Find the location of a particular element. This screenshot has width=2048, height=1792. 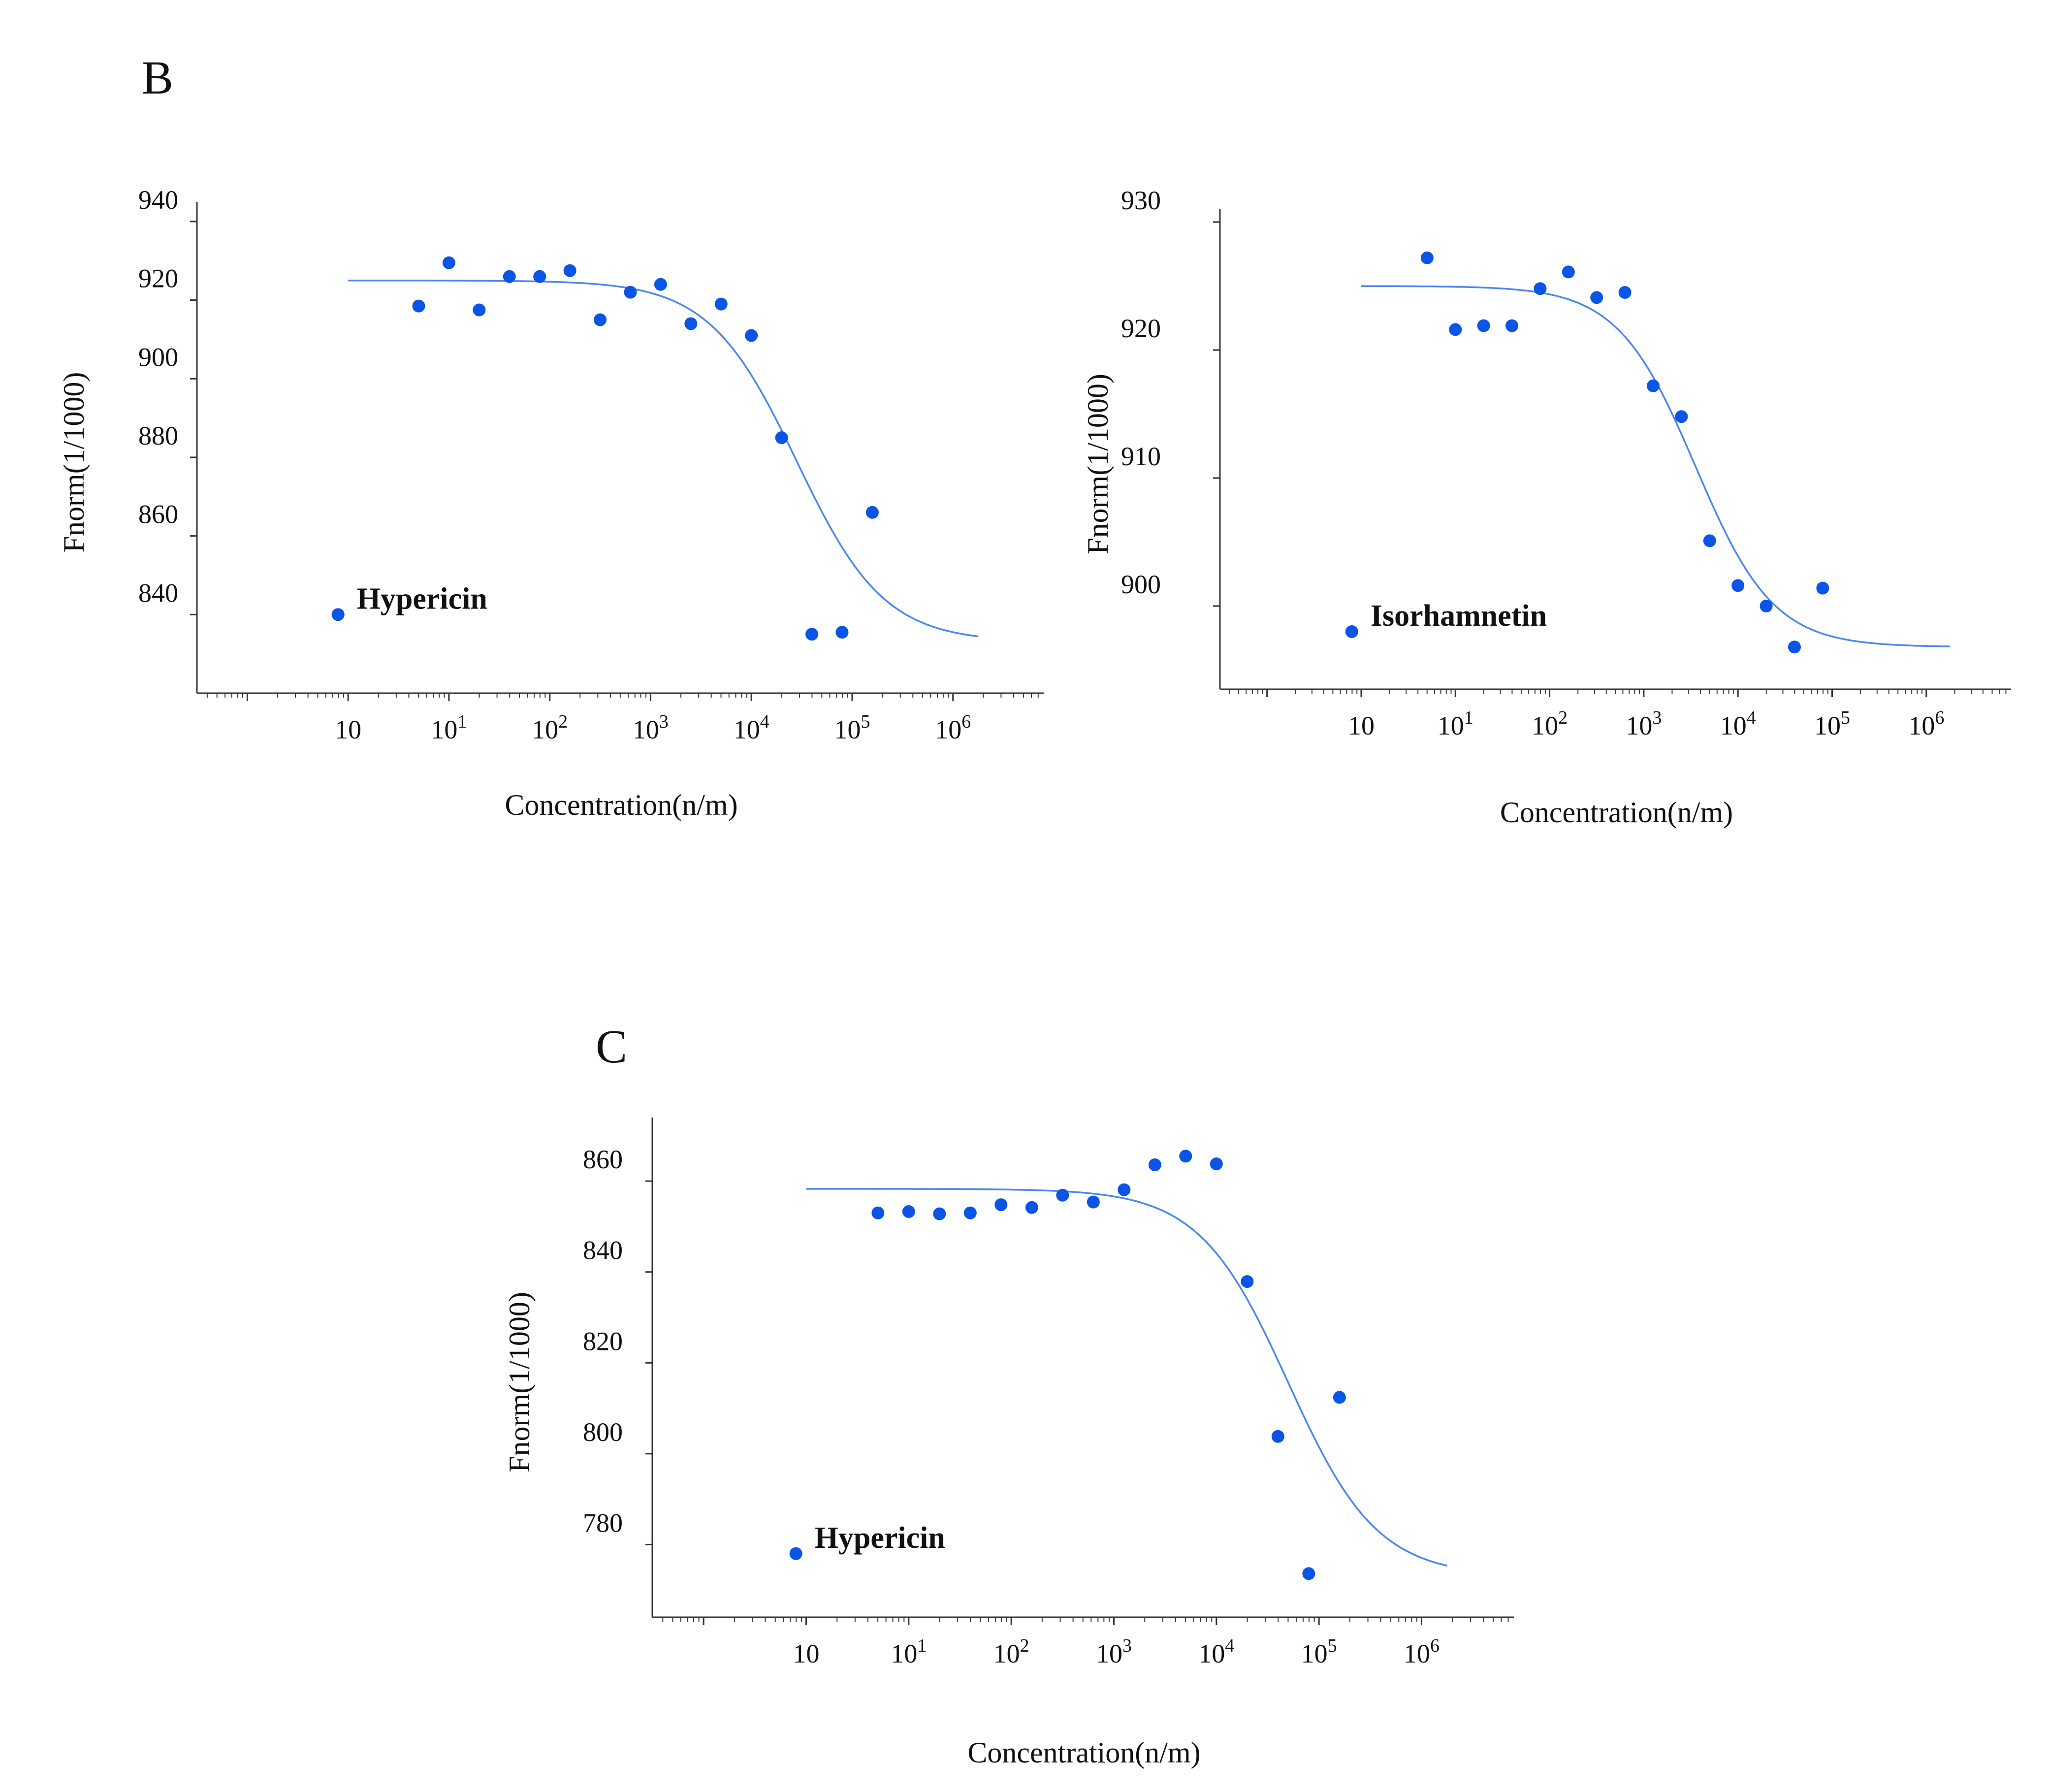

y-tick-label: 940 is located at coordinates (158, 200).